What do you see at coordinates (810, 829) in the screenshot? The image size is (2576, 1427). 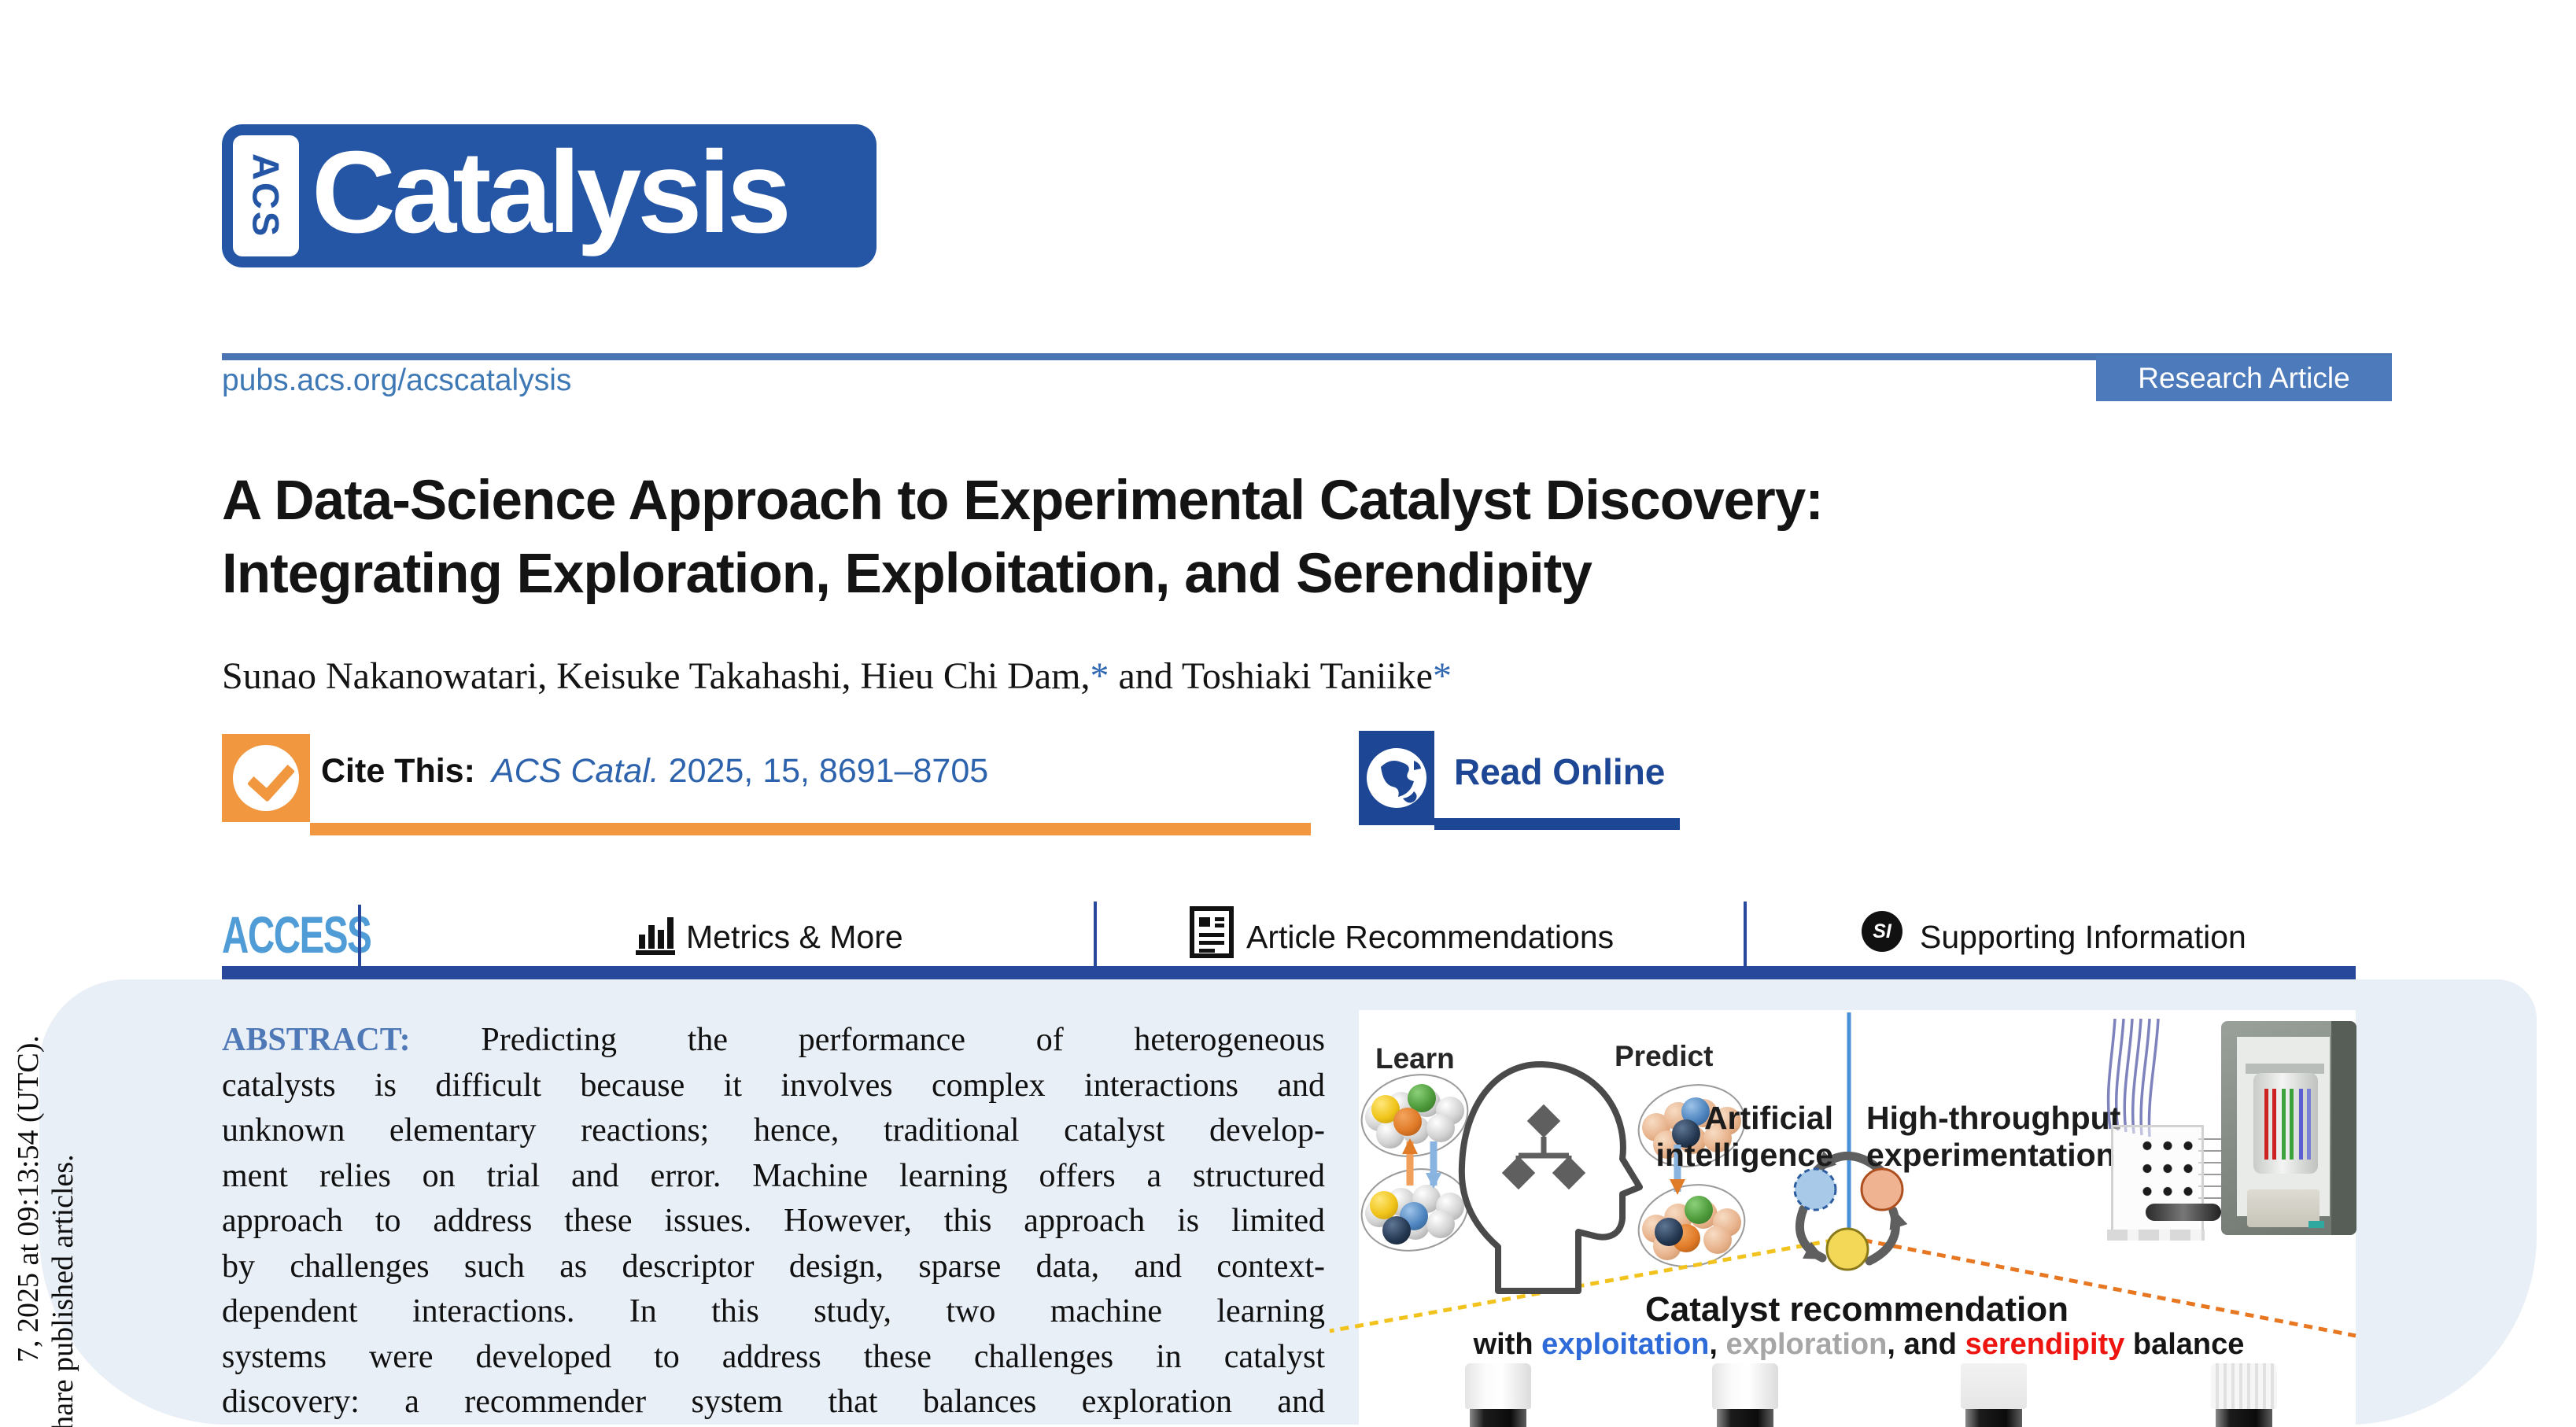 I see `cite-underline-bar` at bounding box center [810, 829].